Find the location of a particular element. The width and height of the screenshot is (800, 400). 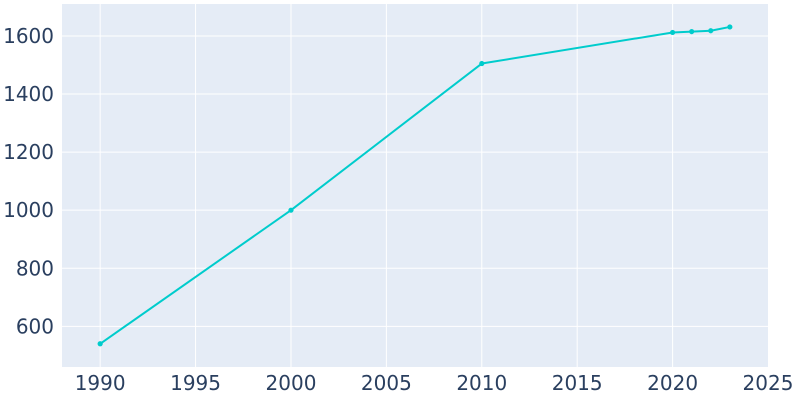

y-tick-label: 1600 is located at coordinates (28, 36).